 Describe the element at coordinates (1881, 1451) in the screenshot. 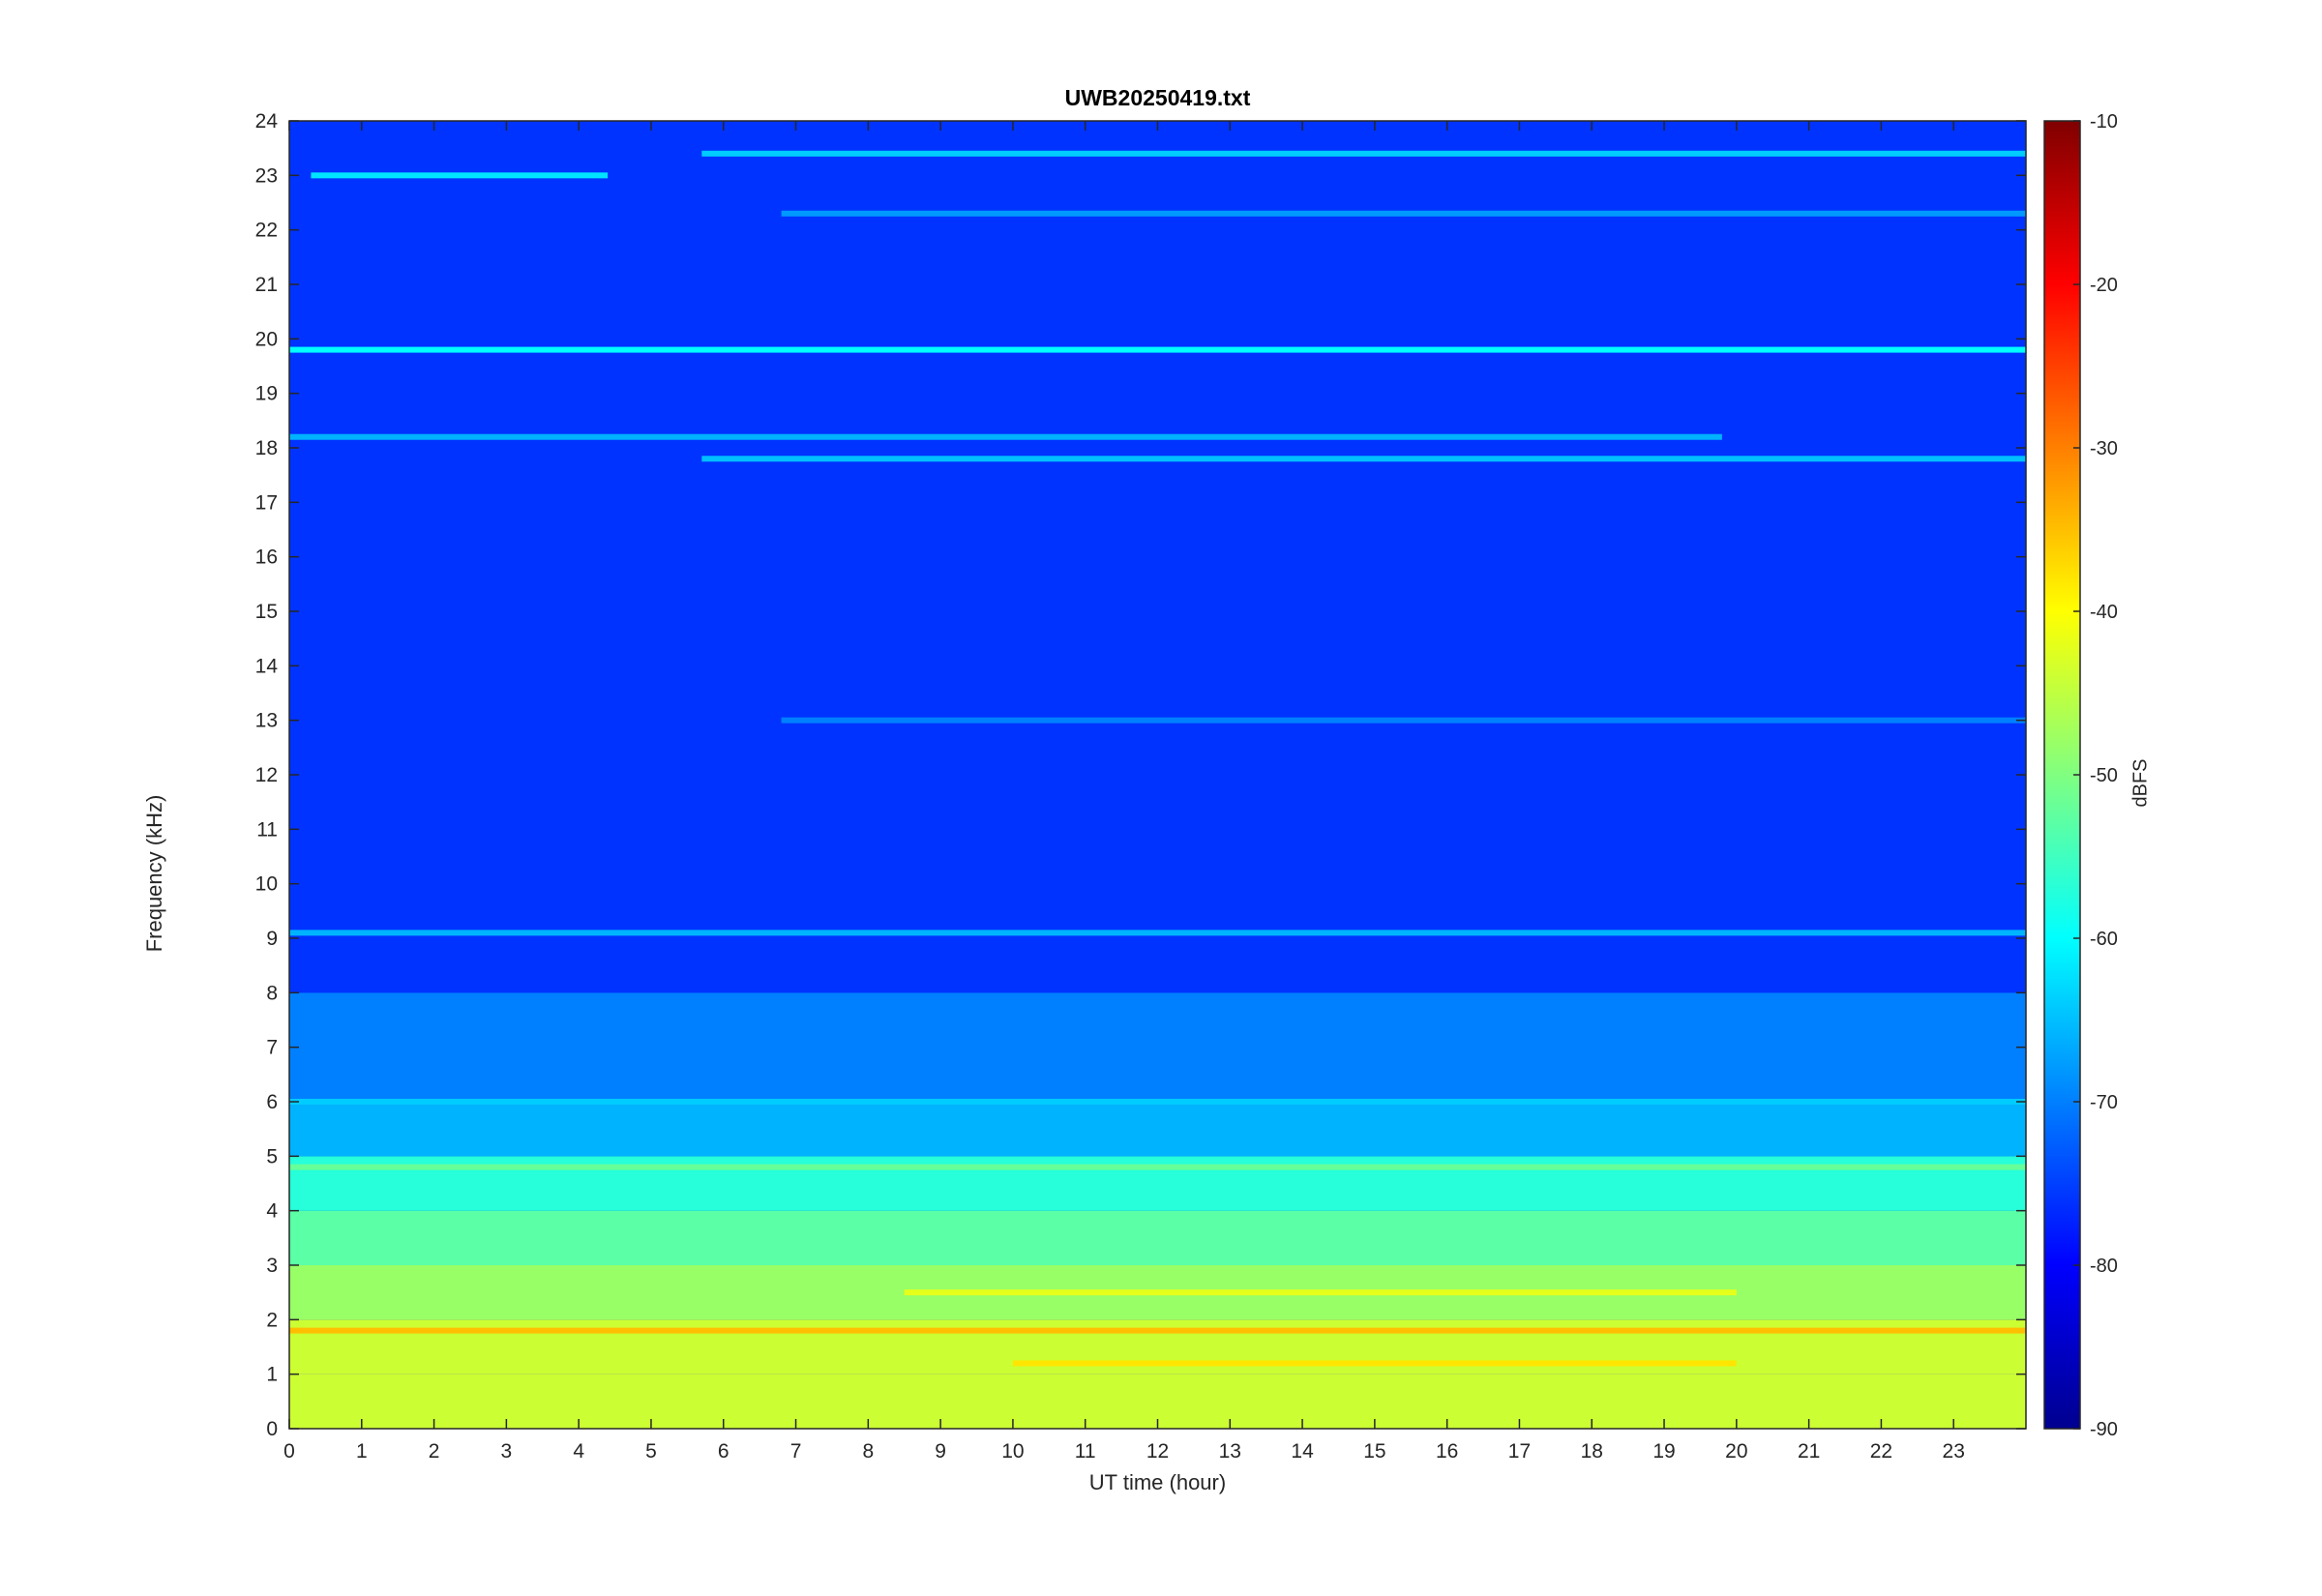

I see `x-tick-label: 22` at that location.